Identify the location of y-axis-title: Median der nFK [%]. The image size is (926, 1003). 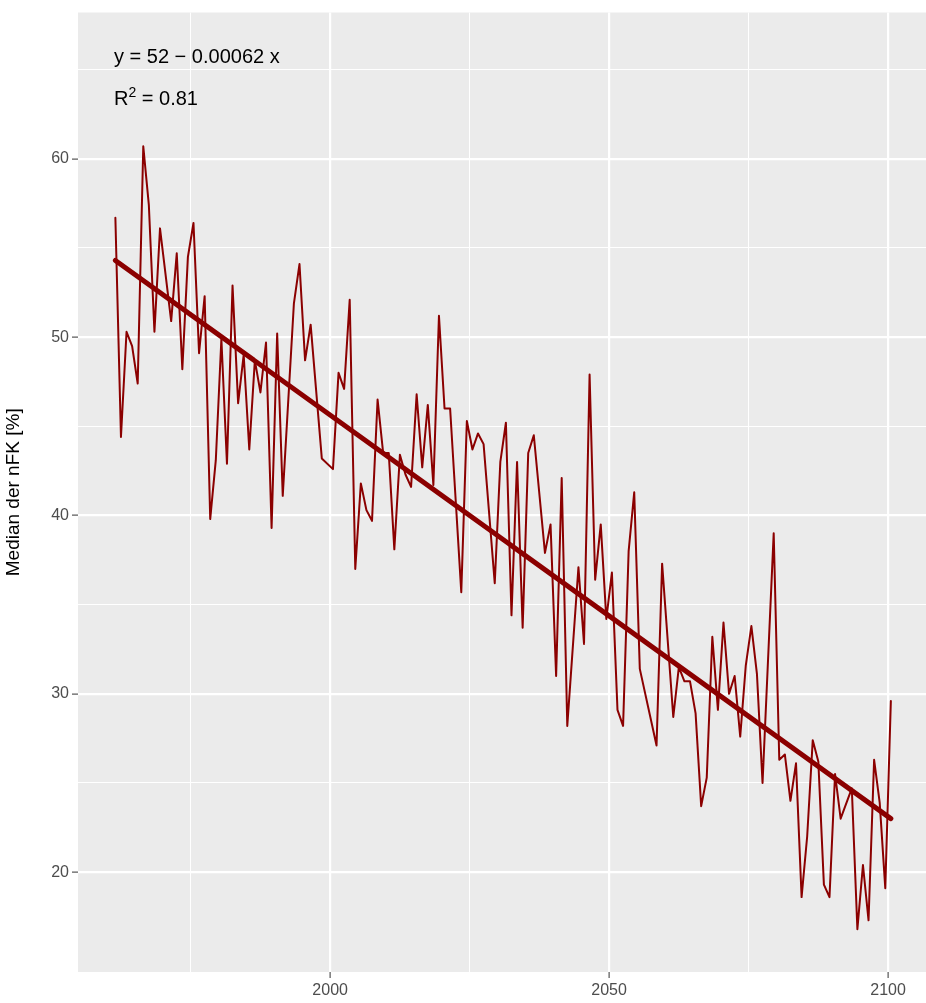
(12, 492).